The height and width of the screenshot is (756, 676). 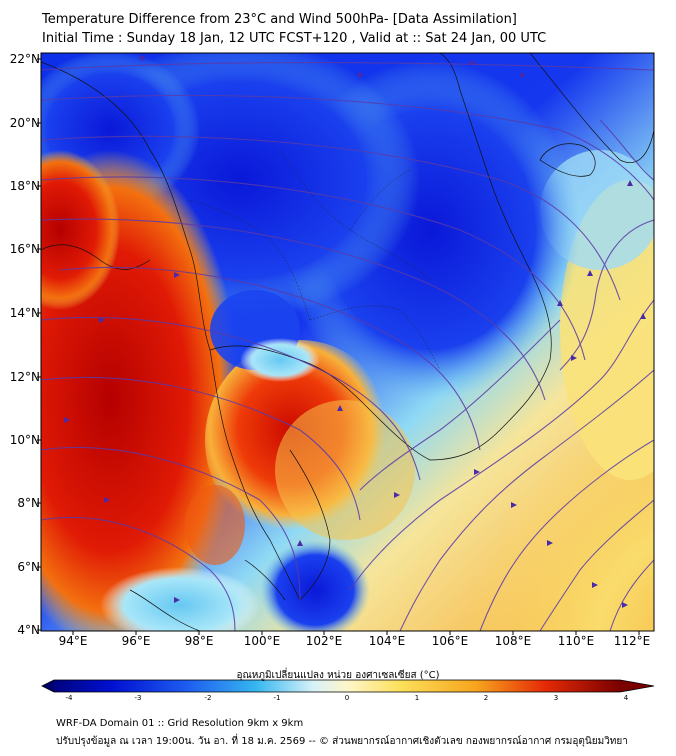 I want to click on colorbar-tick: -1, so click(x=277, y=698).